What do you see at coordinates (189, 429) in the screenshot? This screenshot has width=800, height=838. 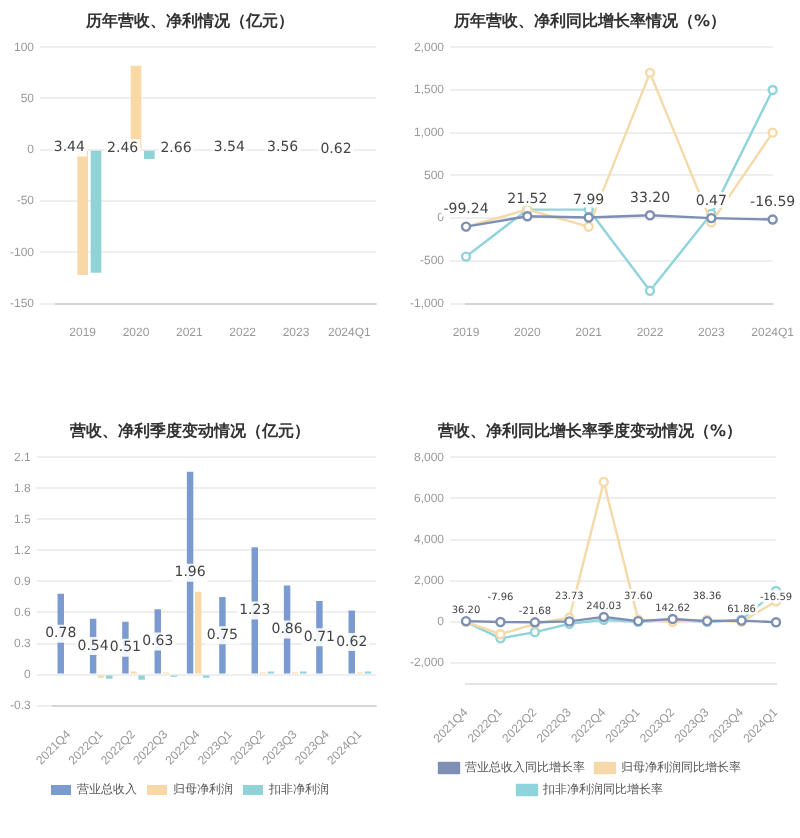 I see `chart-title: 营收、净利季度变动情况（亿元）` at bounding box center [189, 429].